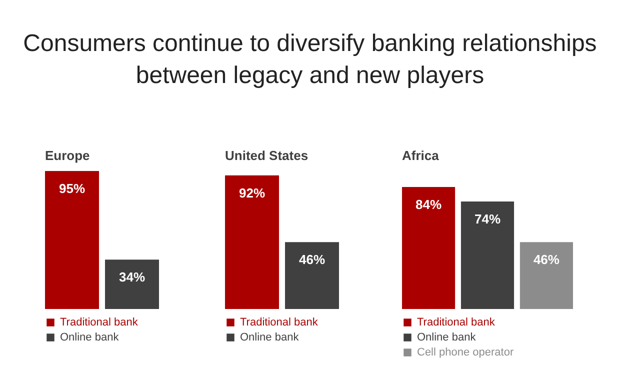 The width and height of the screenshot is (620, 365). Describe the element at coordinates (252, 192) in the screenshot. I see `data-label: 92%` at that location.